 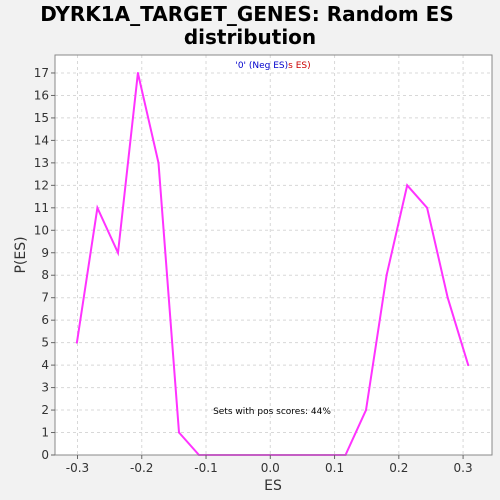 I want to click on y-tick-label: 6, so click(x=45, y=320).